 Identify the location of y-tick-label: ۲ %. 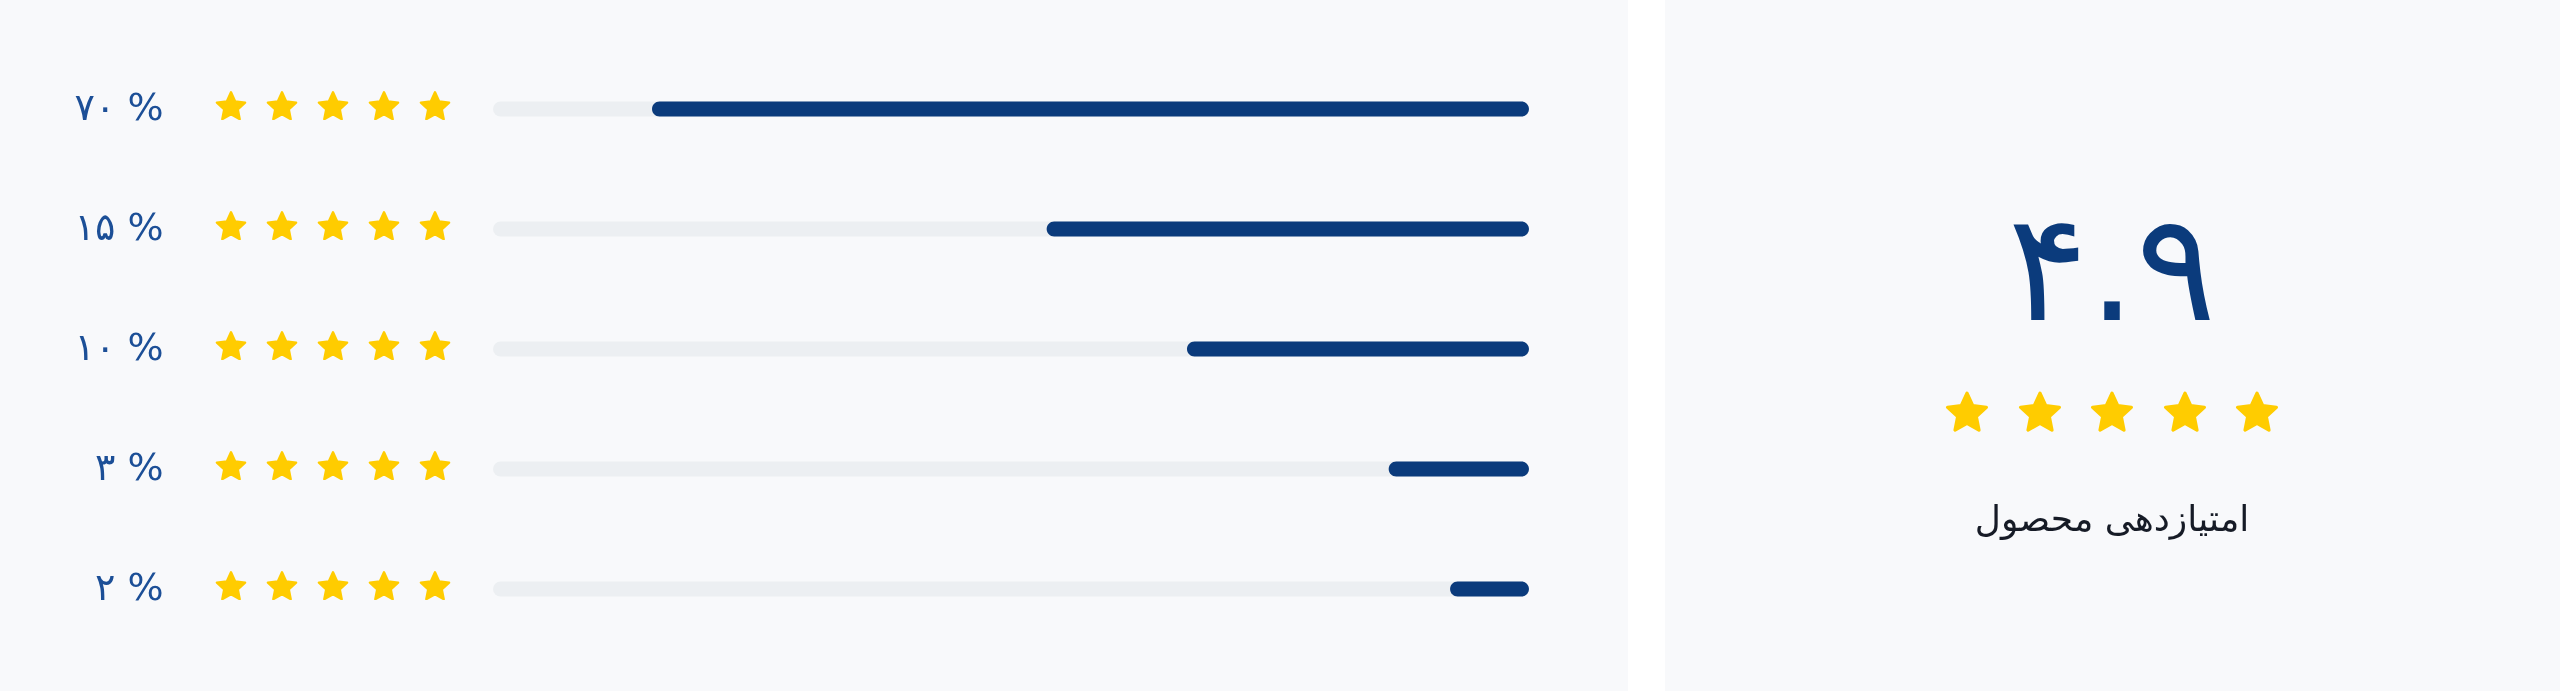
(129, 587).